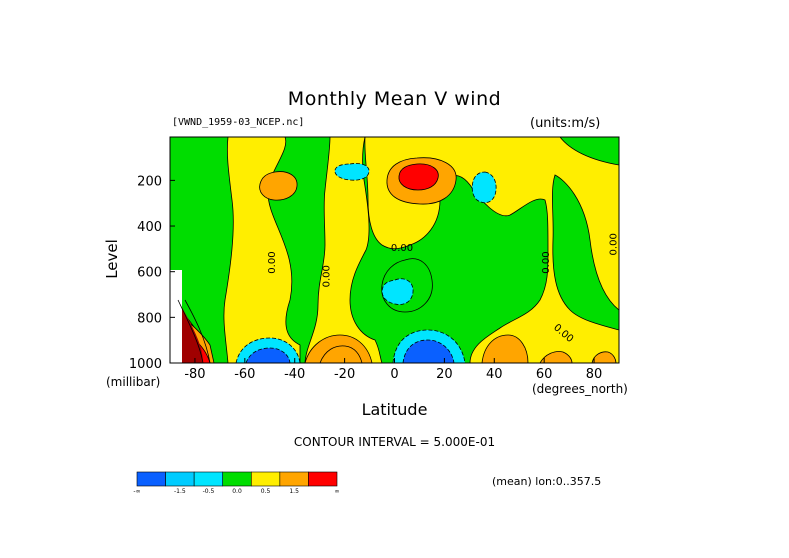 This screenshot has height=558, width=789. What do you see at coordinates (444, 374) in the screenshot?
I see `x-tick-label: 20` at bounding box center [444, 374].